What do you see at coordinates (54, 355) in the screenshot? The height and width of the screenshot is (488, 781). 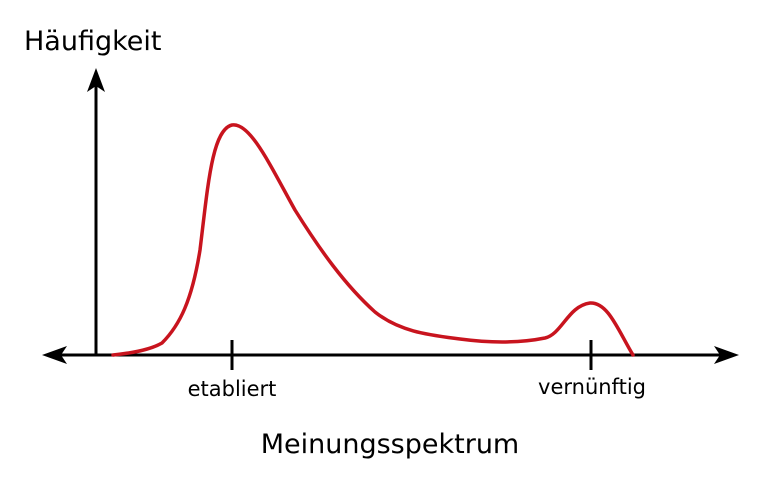 I see `x-axis-left-arrowhead-icon` at bounding box center [54, 355].